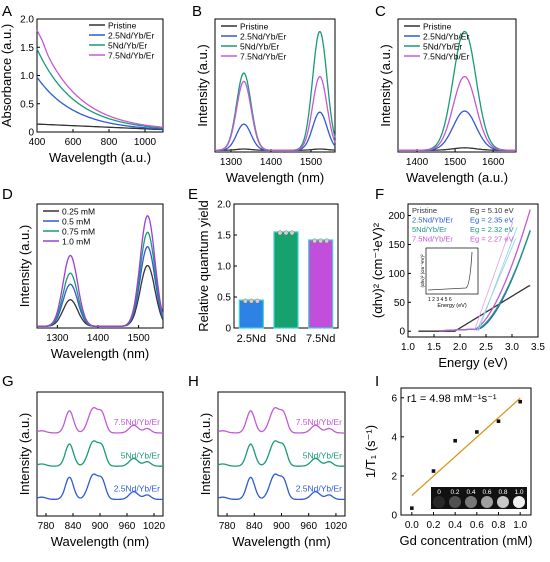 The height and width of the screenshot is (562, 550). I want to click on x-tick-label: 1500, so click(455, 162).